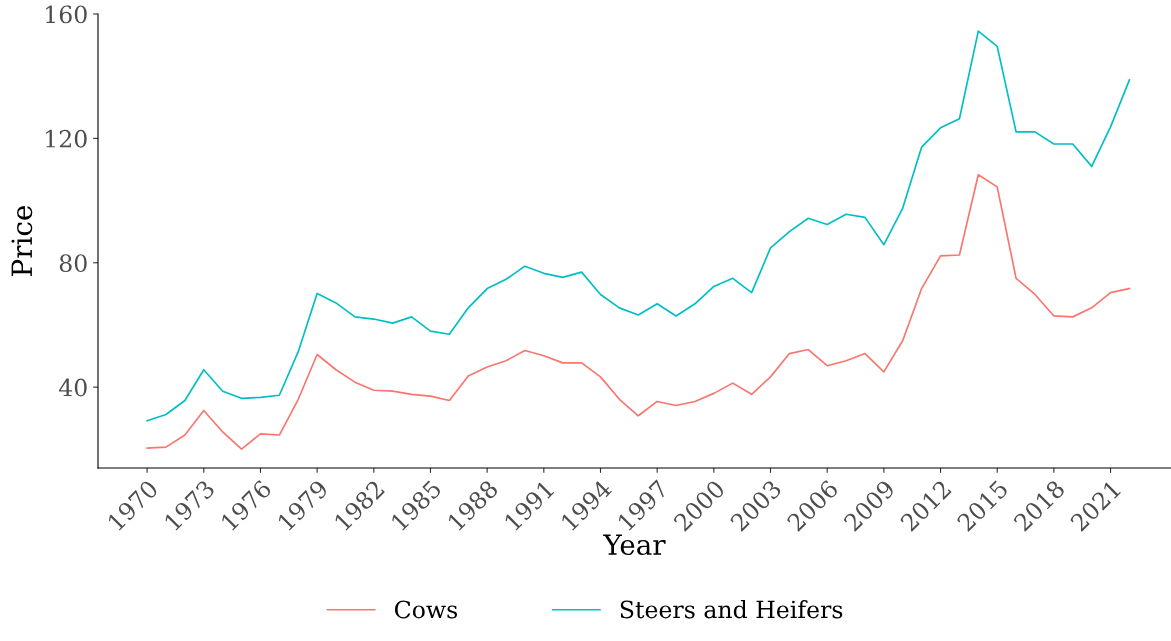 The height and width of the screenshot is (641, 1171). What do you see at coordinates (731, 609) in the screenshot?
I see `legend-label: Steers and Heifers` at bounding box center [731, 609].